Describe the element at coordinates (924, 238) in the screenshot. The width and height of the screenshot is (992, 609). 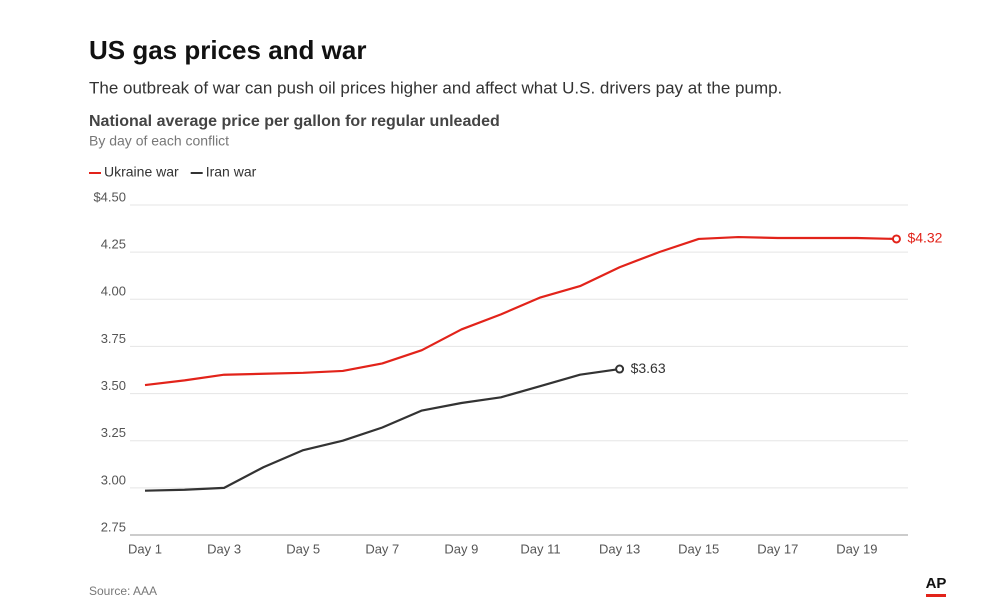
I see `value-label: $4.32` at that location.